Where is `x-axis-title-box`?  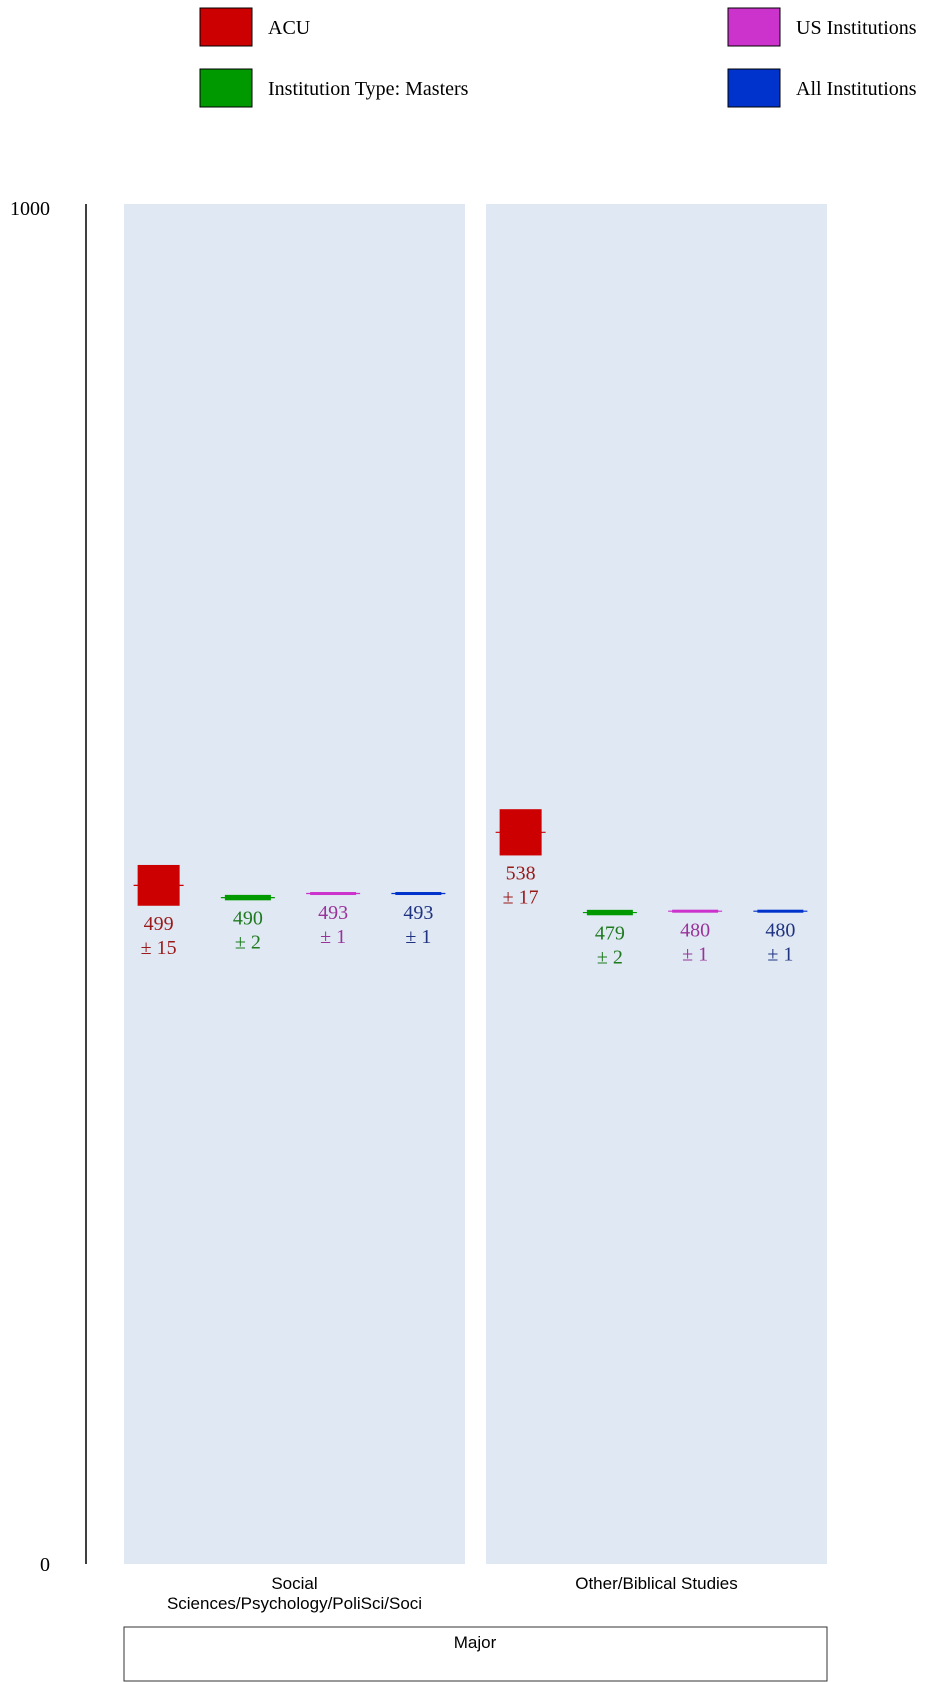
x-axis-title-box is located at coordinates (475, 1654).